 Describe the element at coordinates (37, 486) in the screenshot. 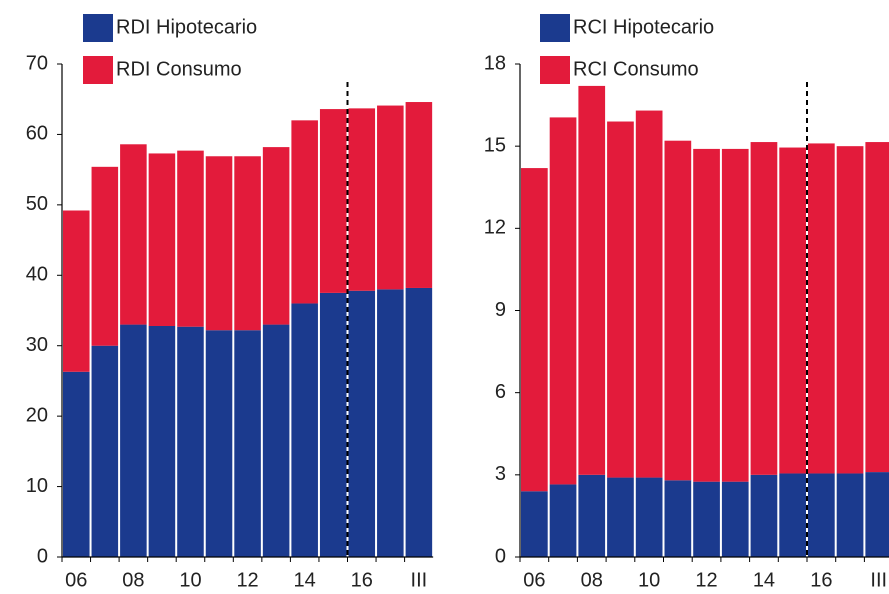

I see `y-tick-label: 10` at that location.